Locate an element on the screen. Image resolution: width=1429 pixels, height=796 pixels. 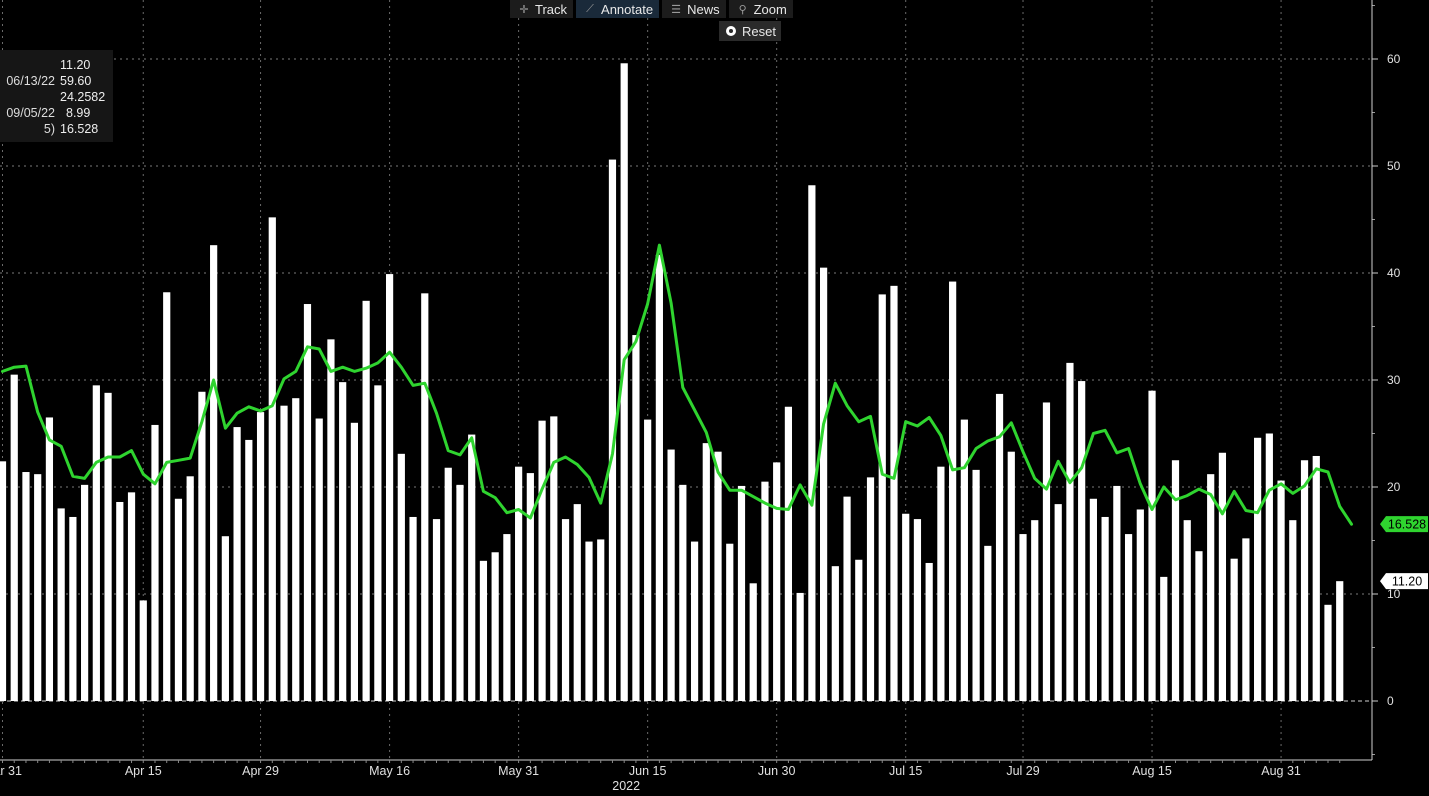
legend-value: 59.60 is located at coordinates (76, 81).